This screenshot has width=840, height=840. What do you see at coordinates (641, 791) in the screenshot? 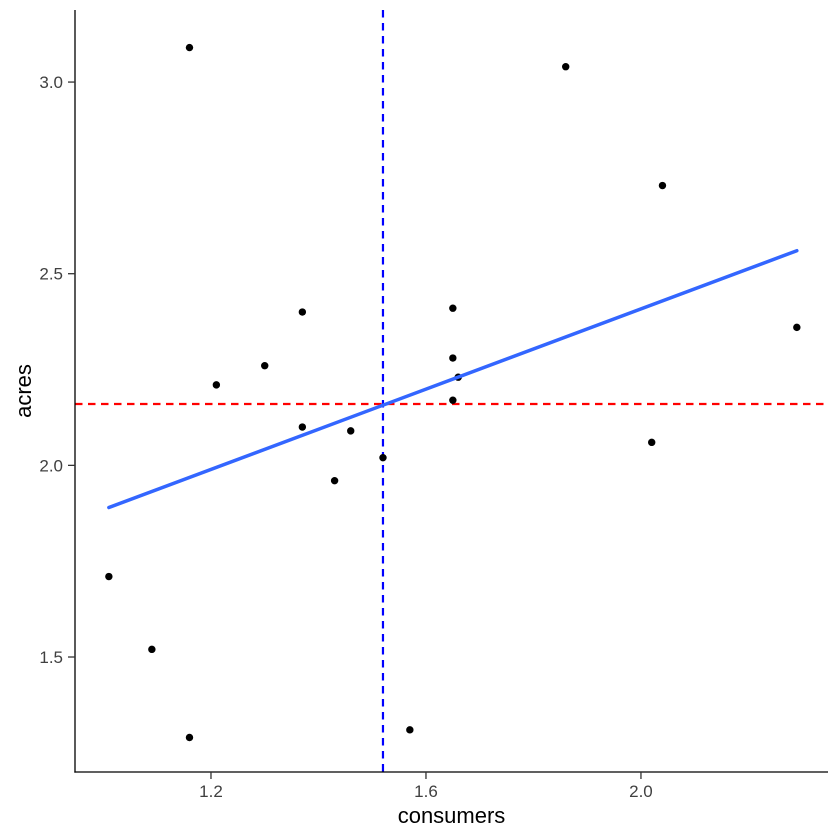
I see `x-tick-label: 2.0` at bounding box center [641, 791].